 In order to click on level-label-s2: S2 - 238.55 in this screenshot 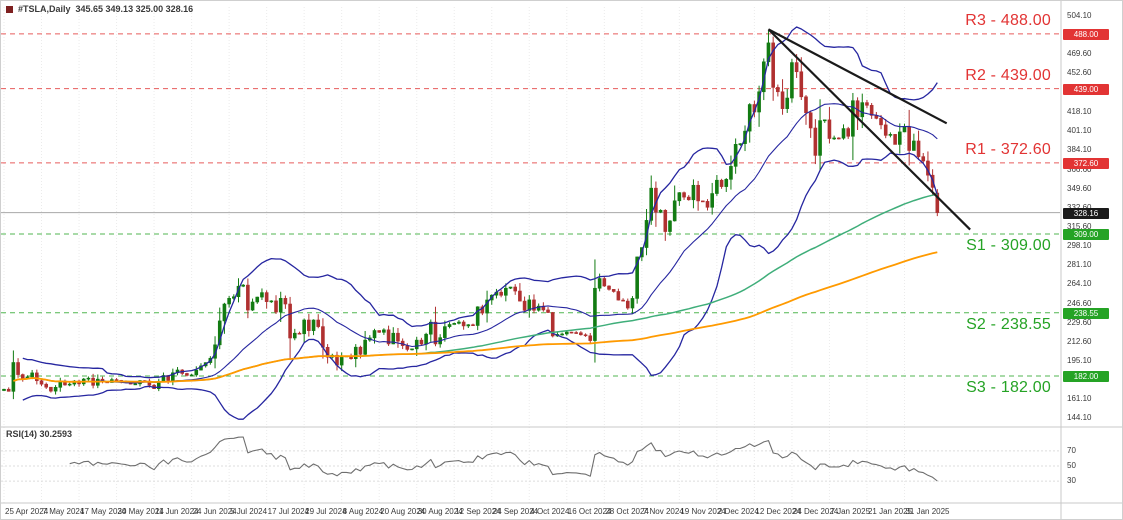, I will do `click(1008, 324)`.